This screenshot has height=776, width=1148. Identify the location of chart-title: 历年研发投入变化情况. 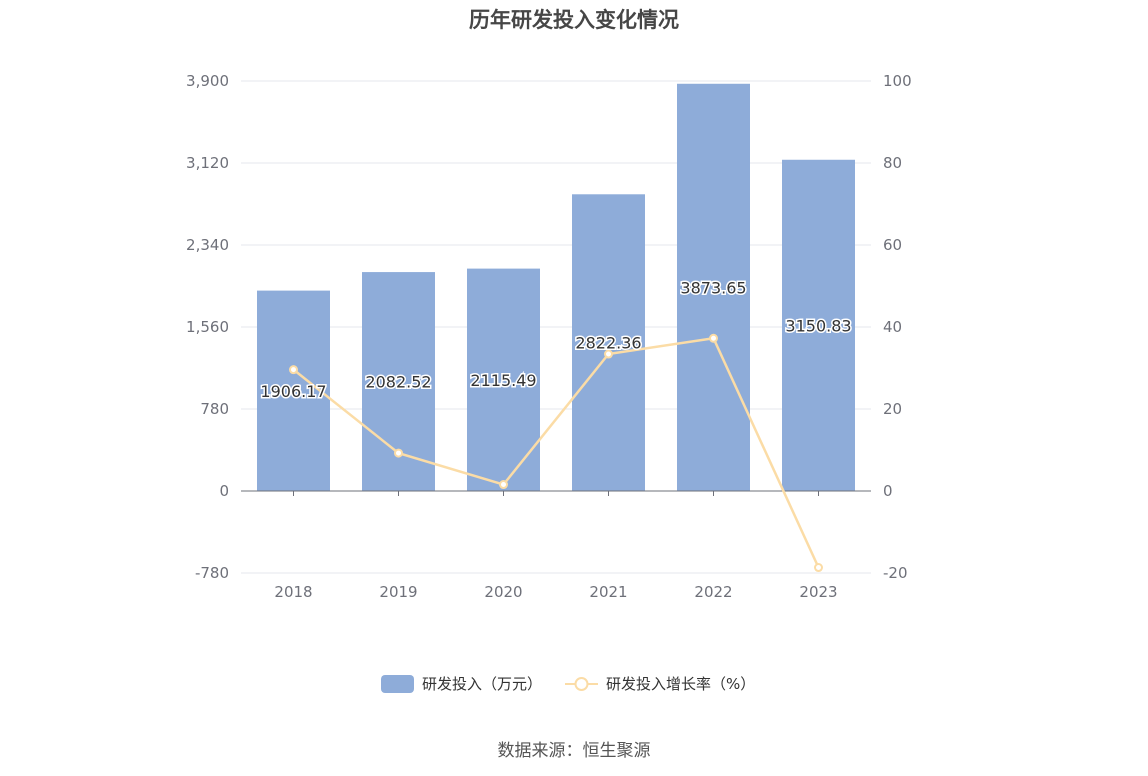
(574, 20).